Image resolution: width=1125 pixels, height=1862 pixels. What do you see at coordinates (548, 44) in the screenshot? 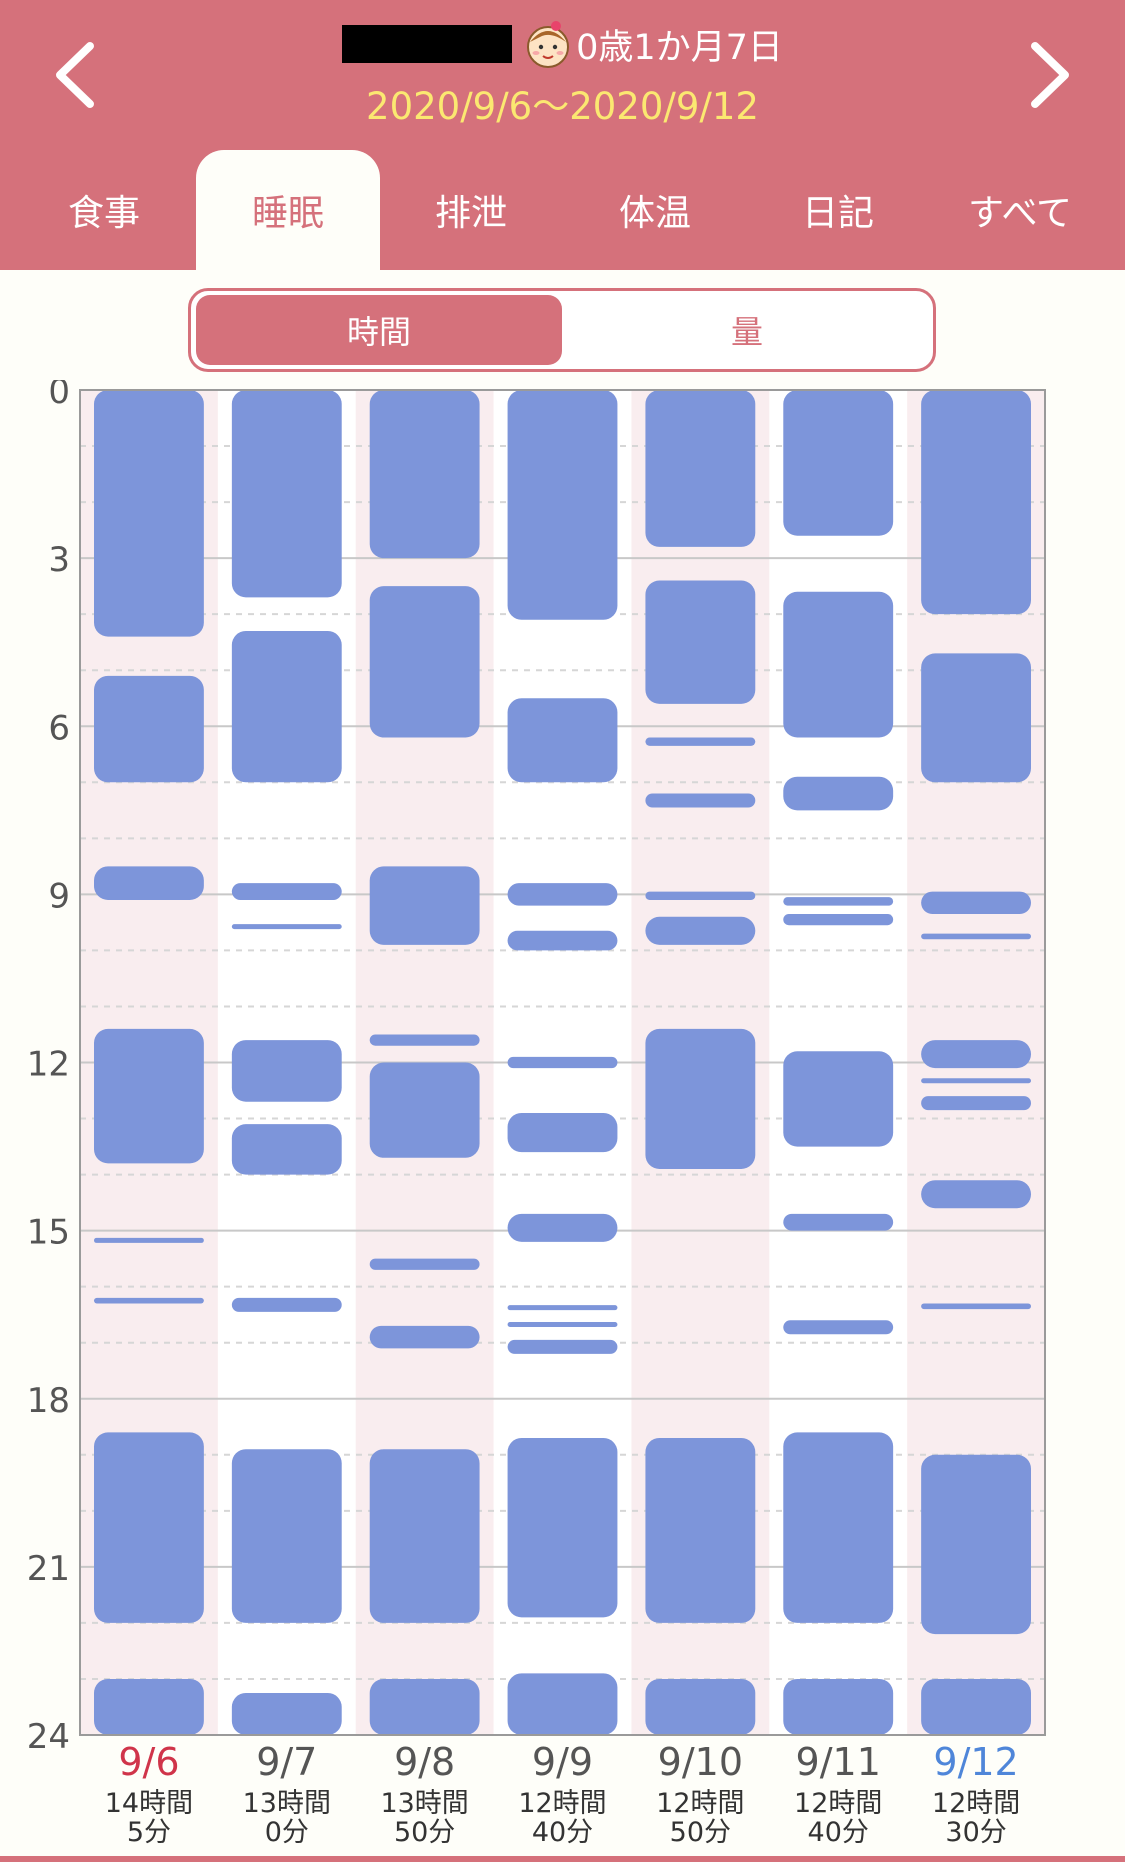
I see `baby-face-icon` at bounding box center [548, 44].